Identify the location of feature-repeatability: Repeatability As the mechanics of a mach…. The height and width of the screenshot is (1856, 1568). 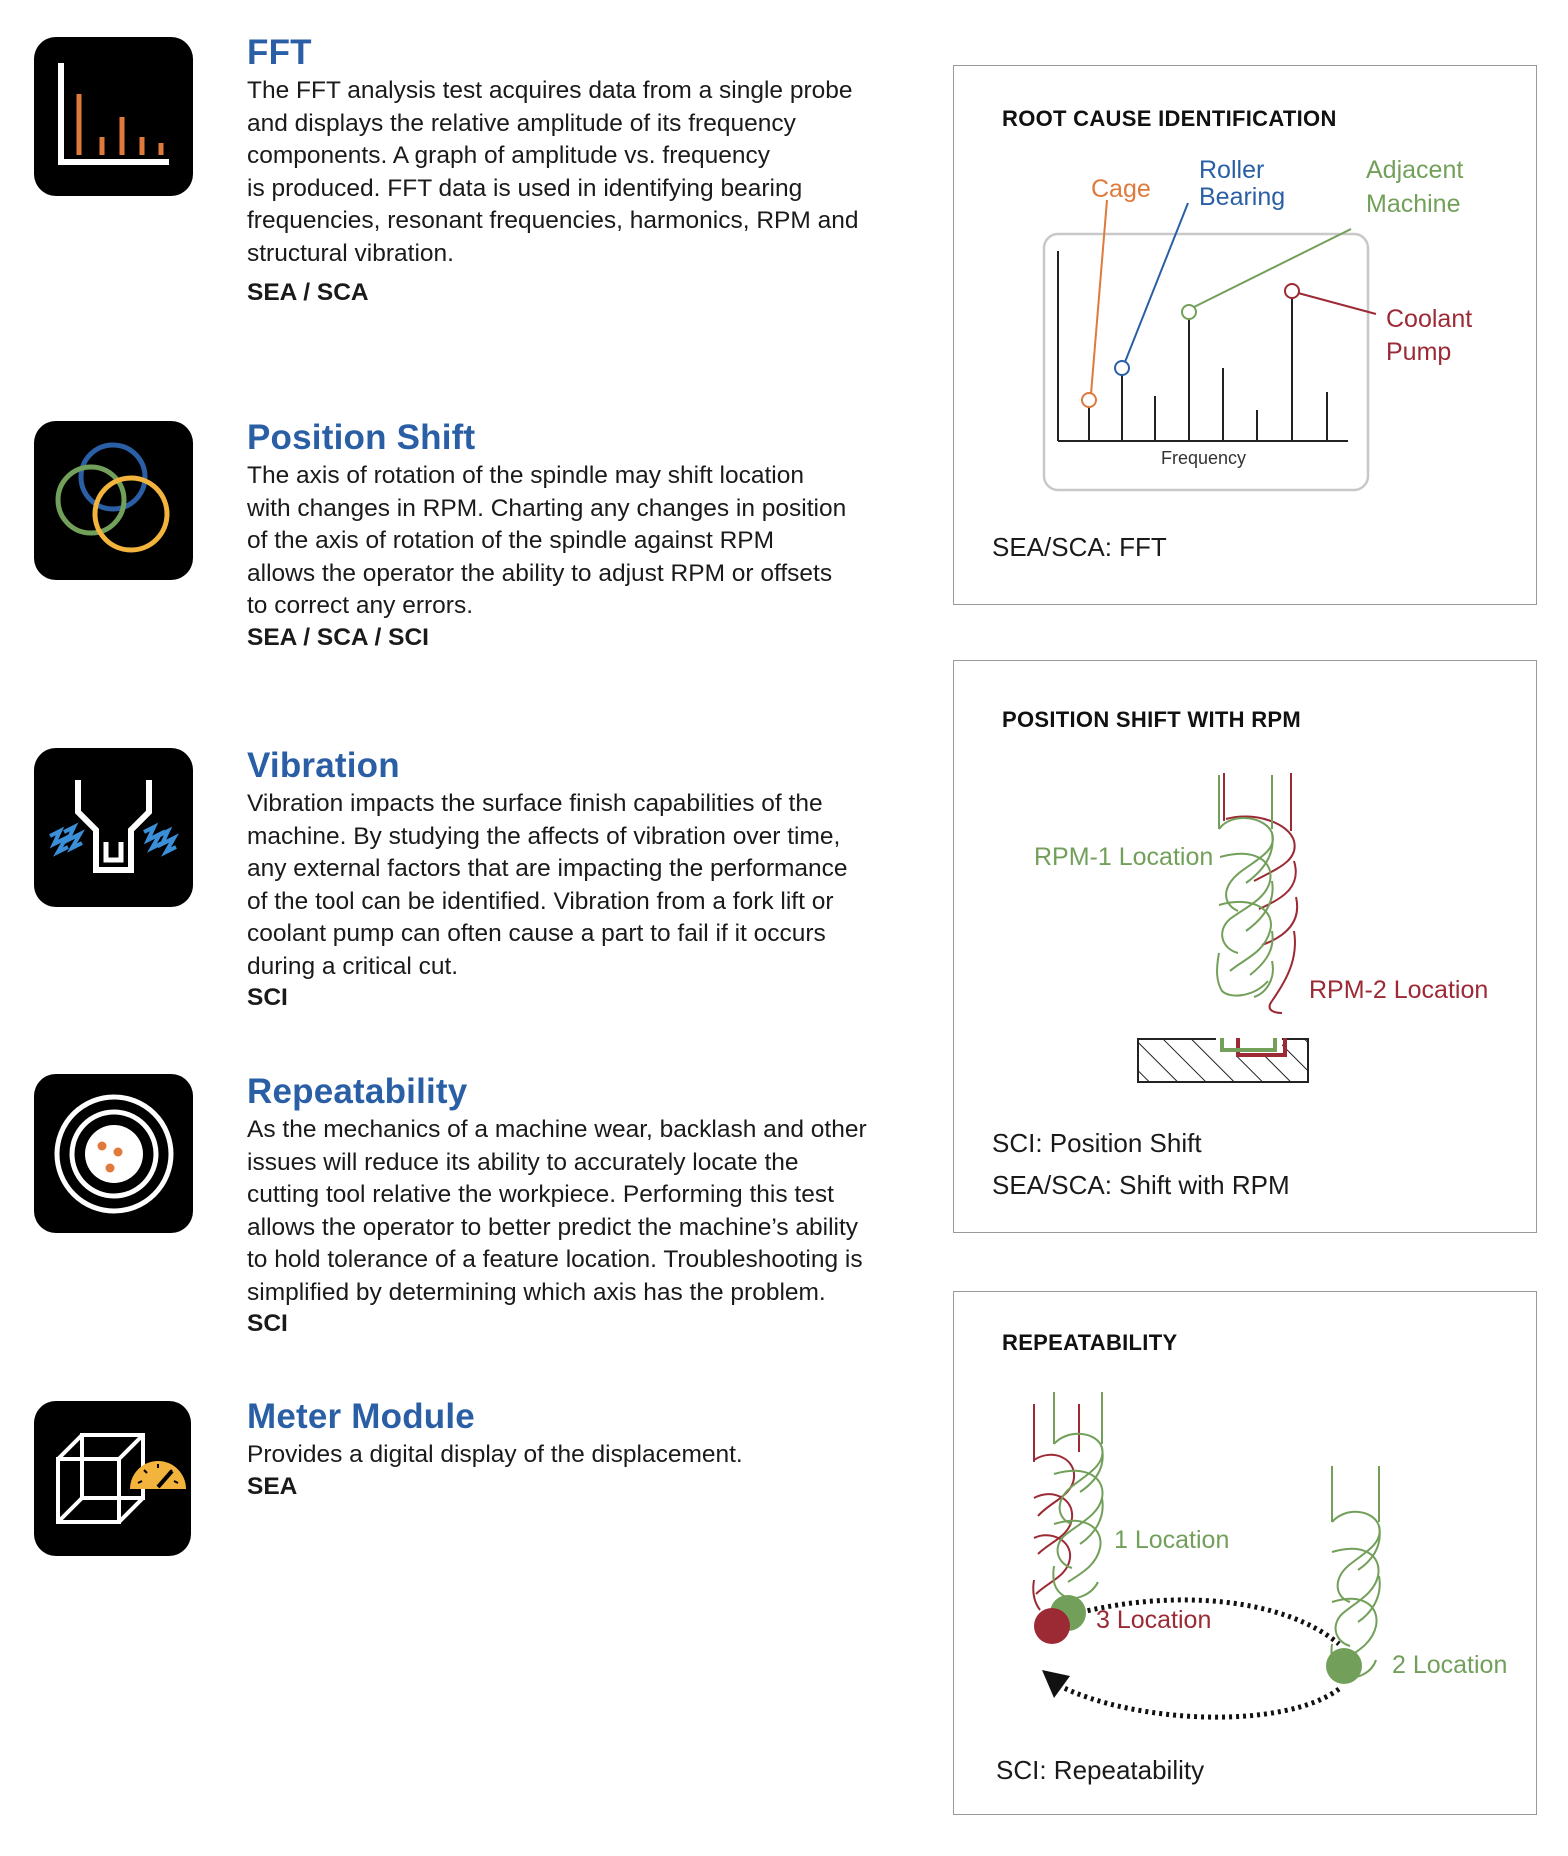
(567, 1205).